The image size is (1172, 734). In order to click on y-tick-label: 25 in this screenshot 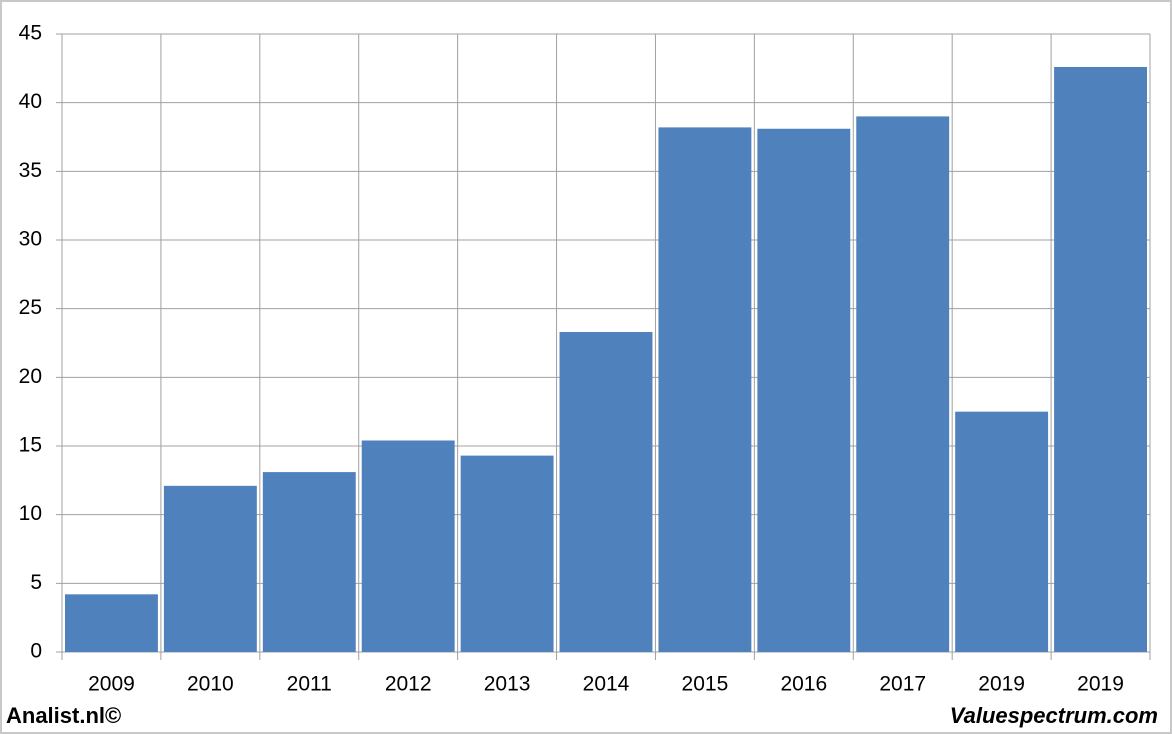, I will do `click(30, 307)`.